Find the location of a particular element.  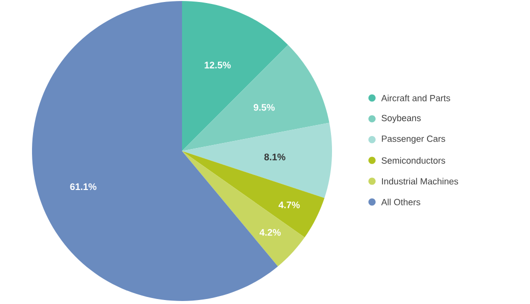

legend-label: All Others is located at coordinates (400, 202).